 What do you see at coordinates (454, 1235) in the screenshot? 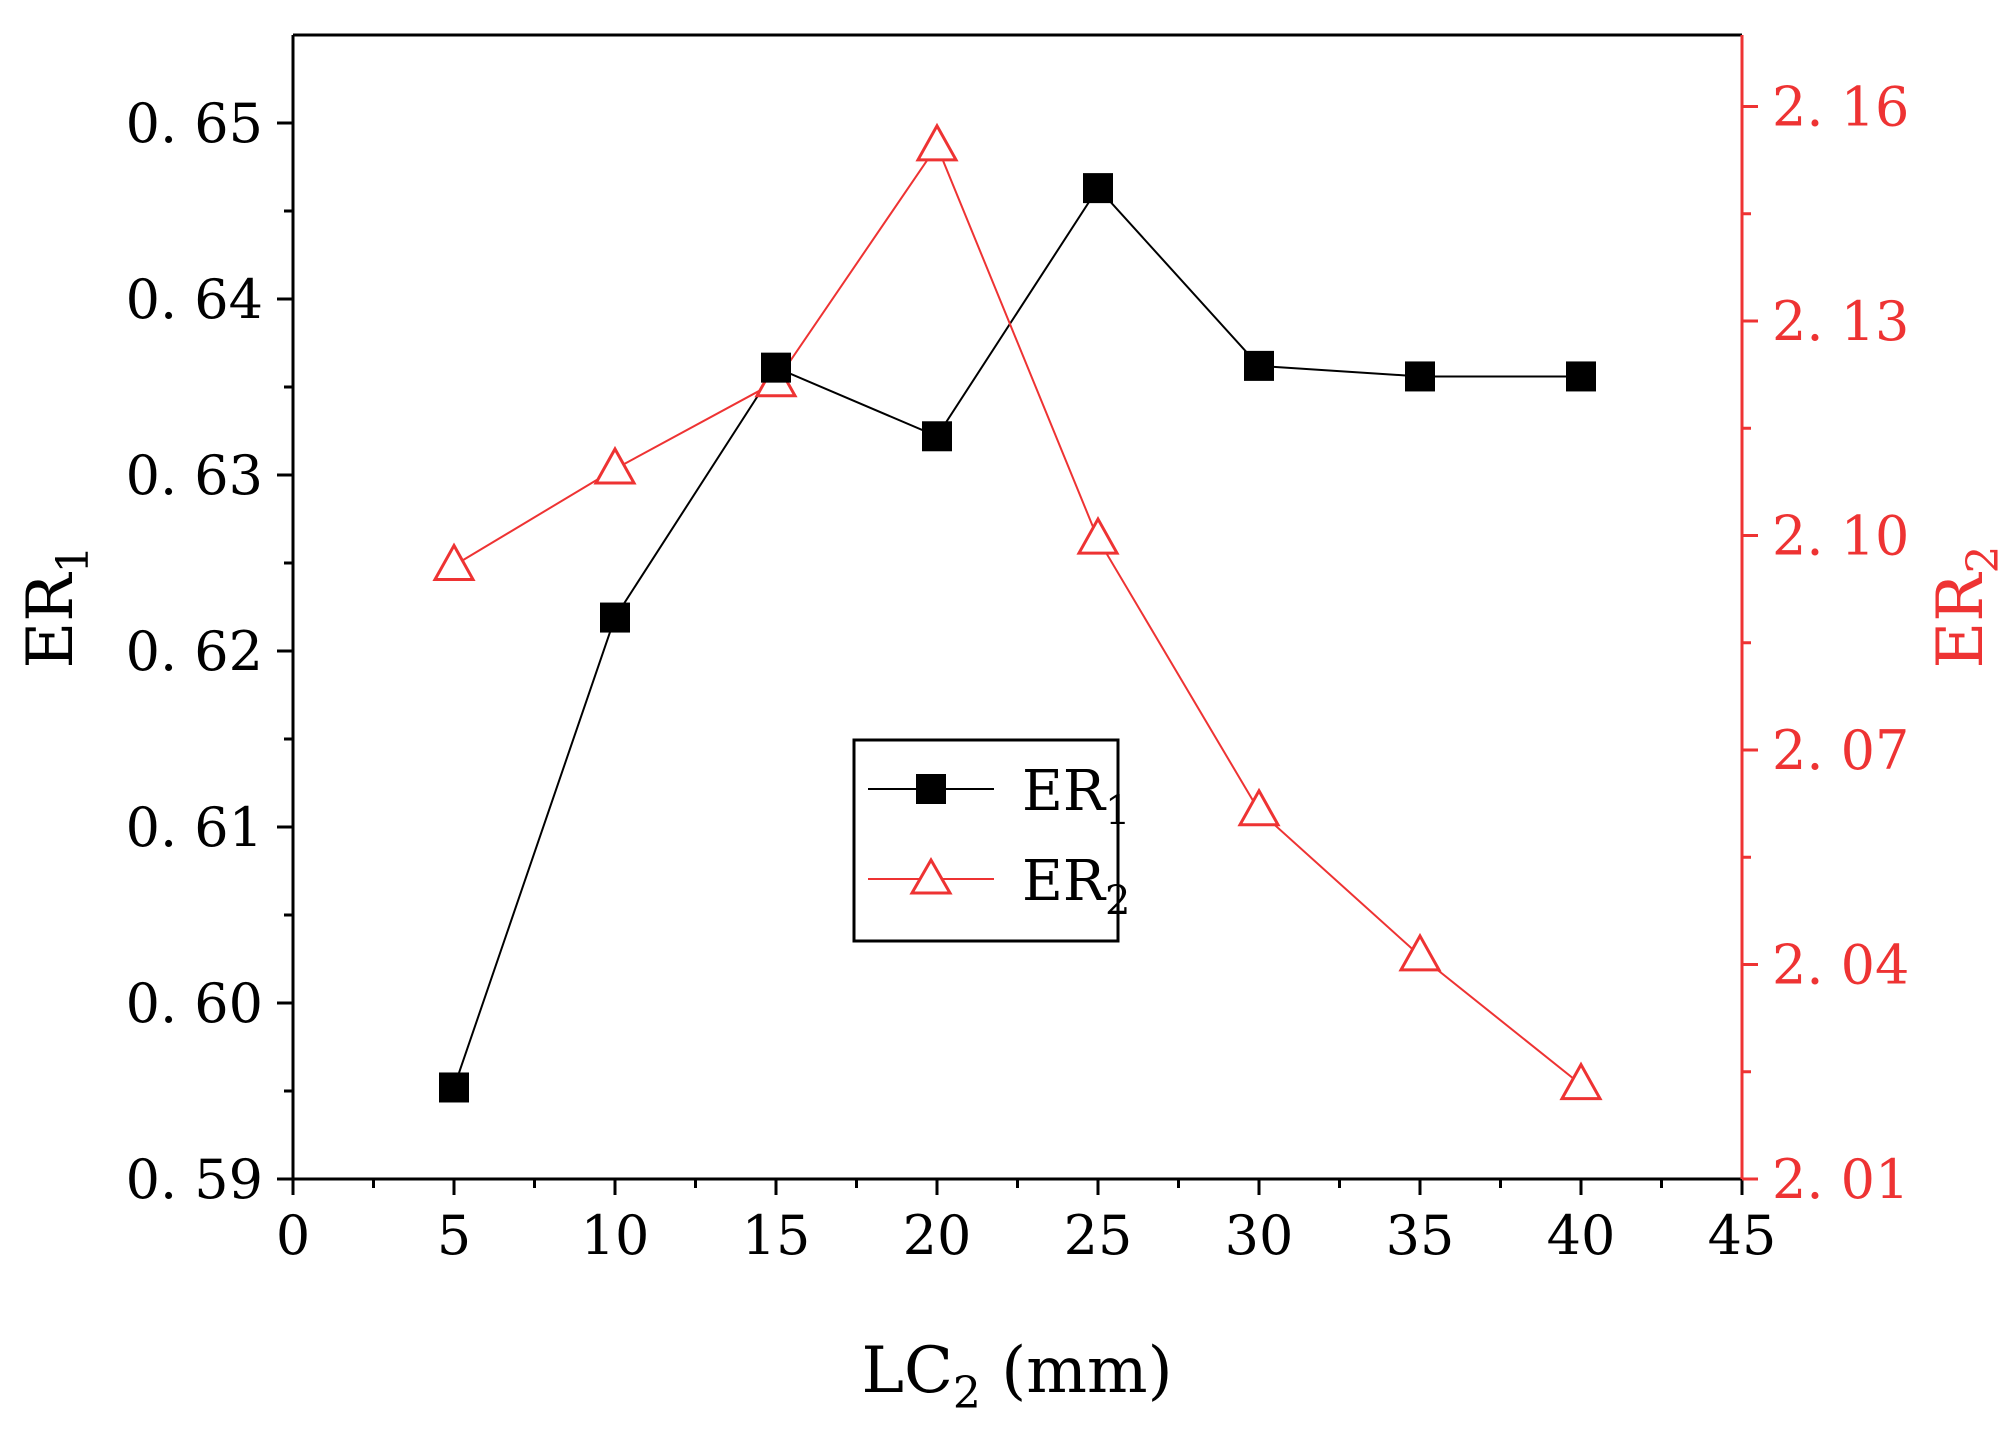
I see `x-tick-label: 5` at bounding box center [454, 1235].